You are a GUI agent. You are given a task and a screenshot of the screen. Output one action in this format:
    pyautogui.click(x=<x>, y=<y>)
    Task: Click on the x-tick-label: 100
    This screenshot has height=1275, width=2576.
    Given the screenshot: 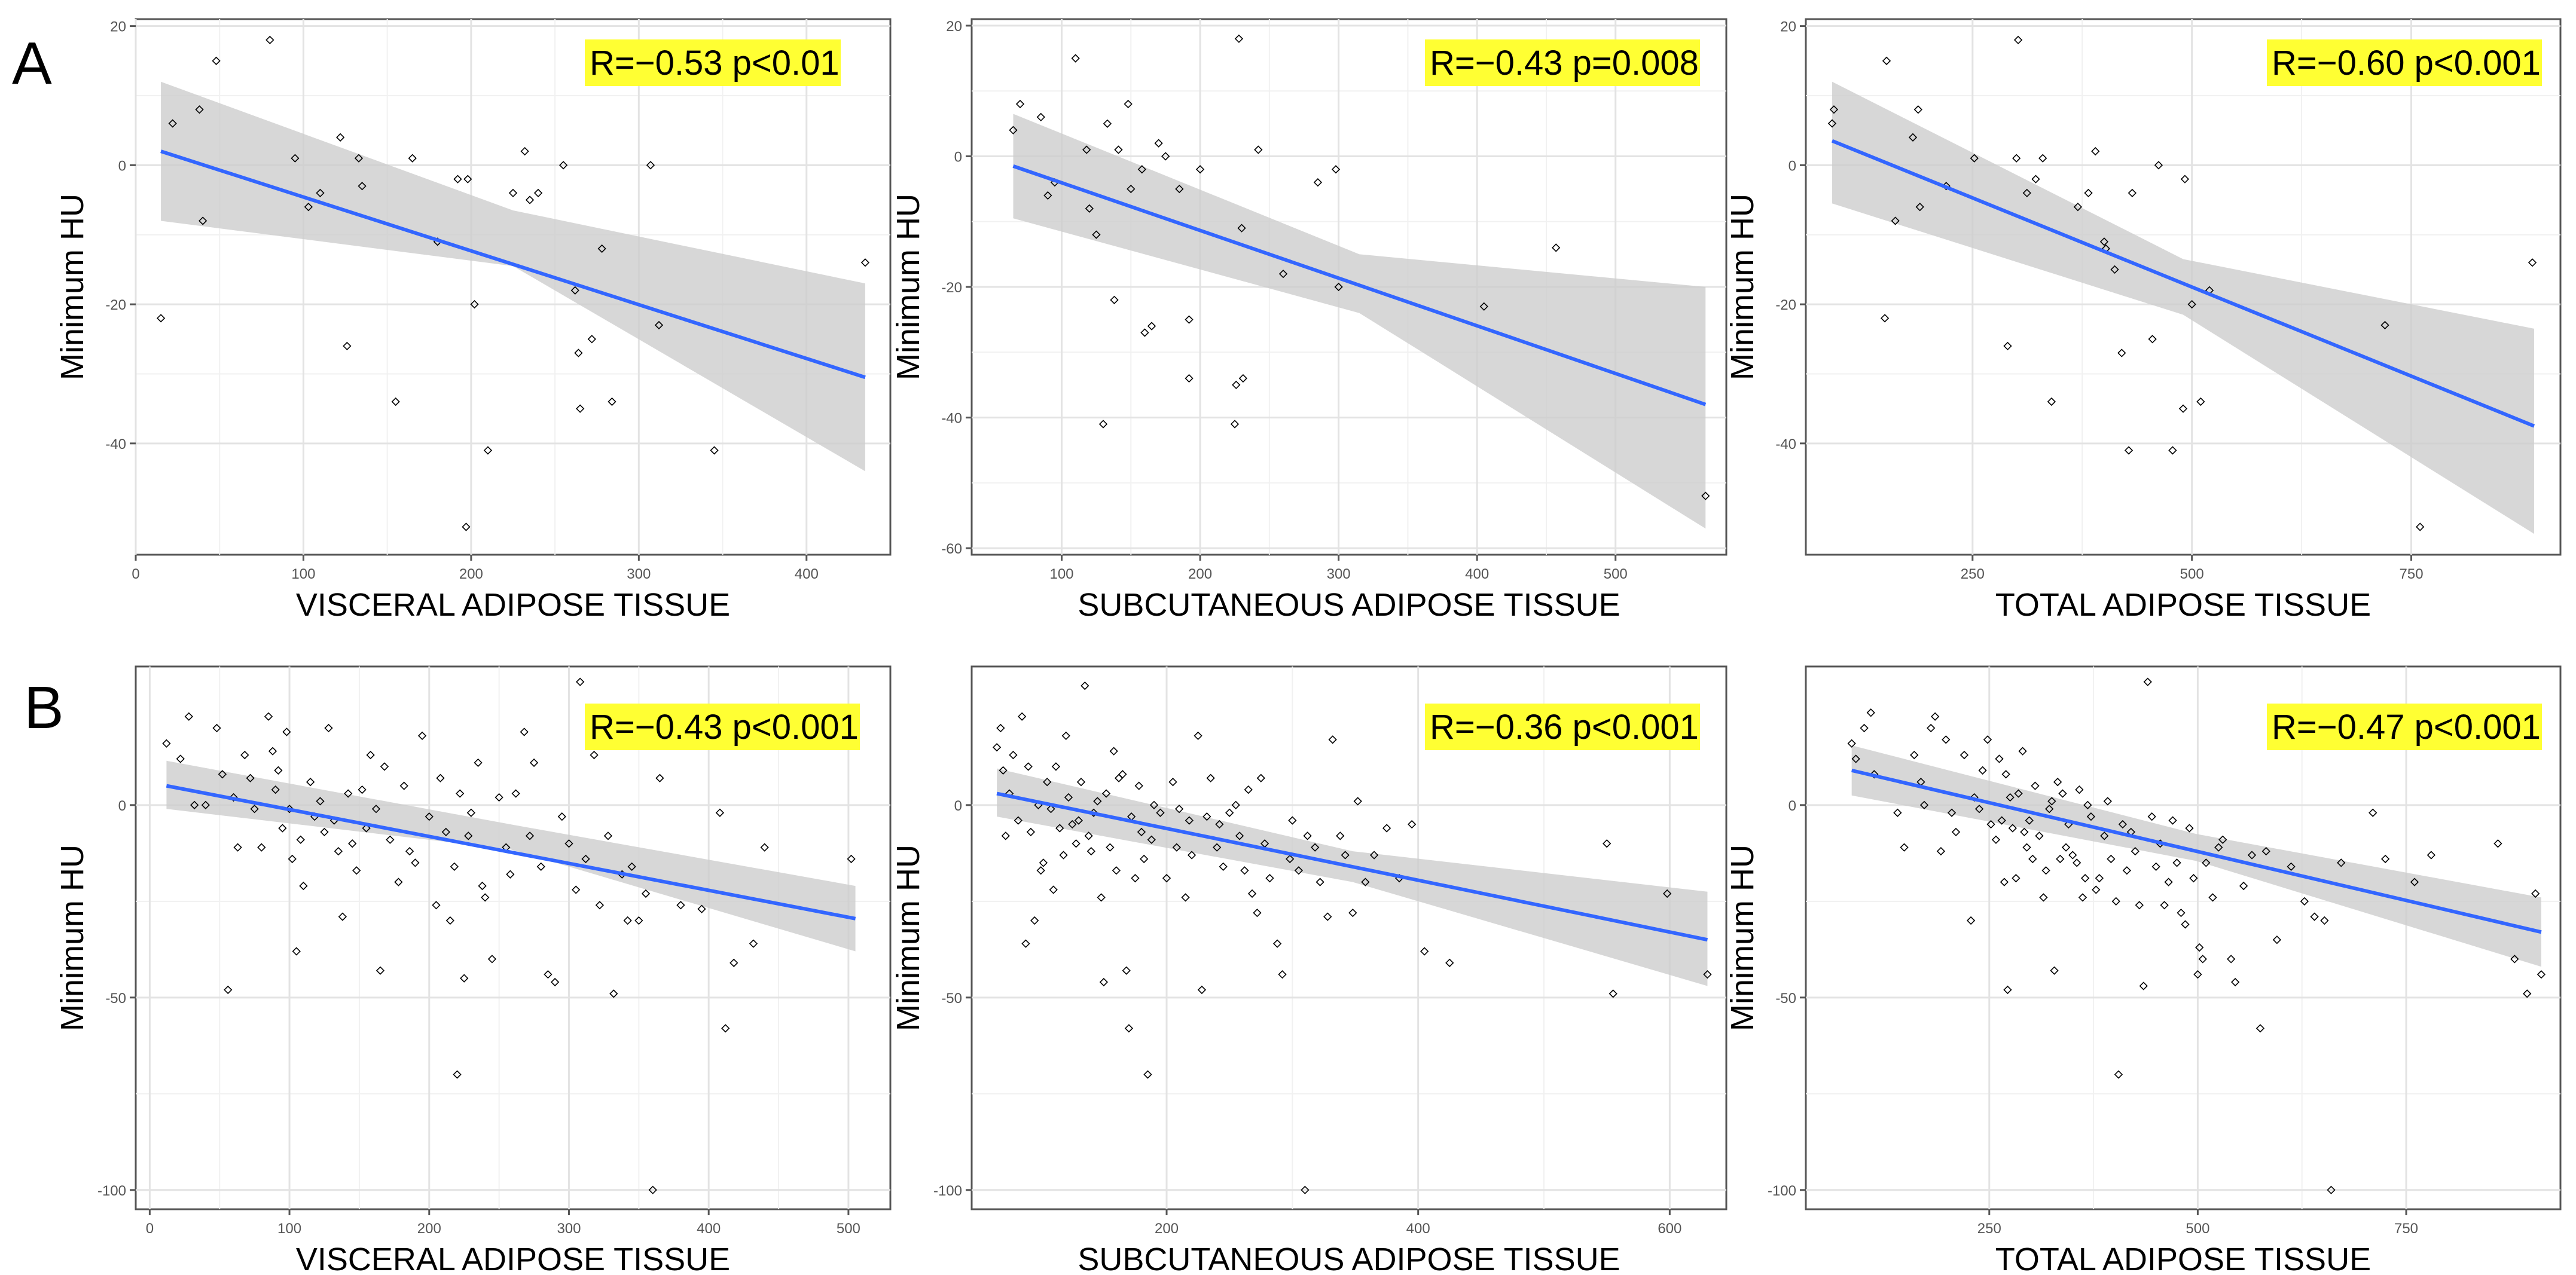 What is the action you would take?
    pyautogui.click(x=289, y=1229)
    